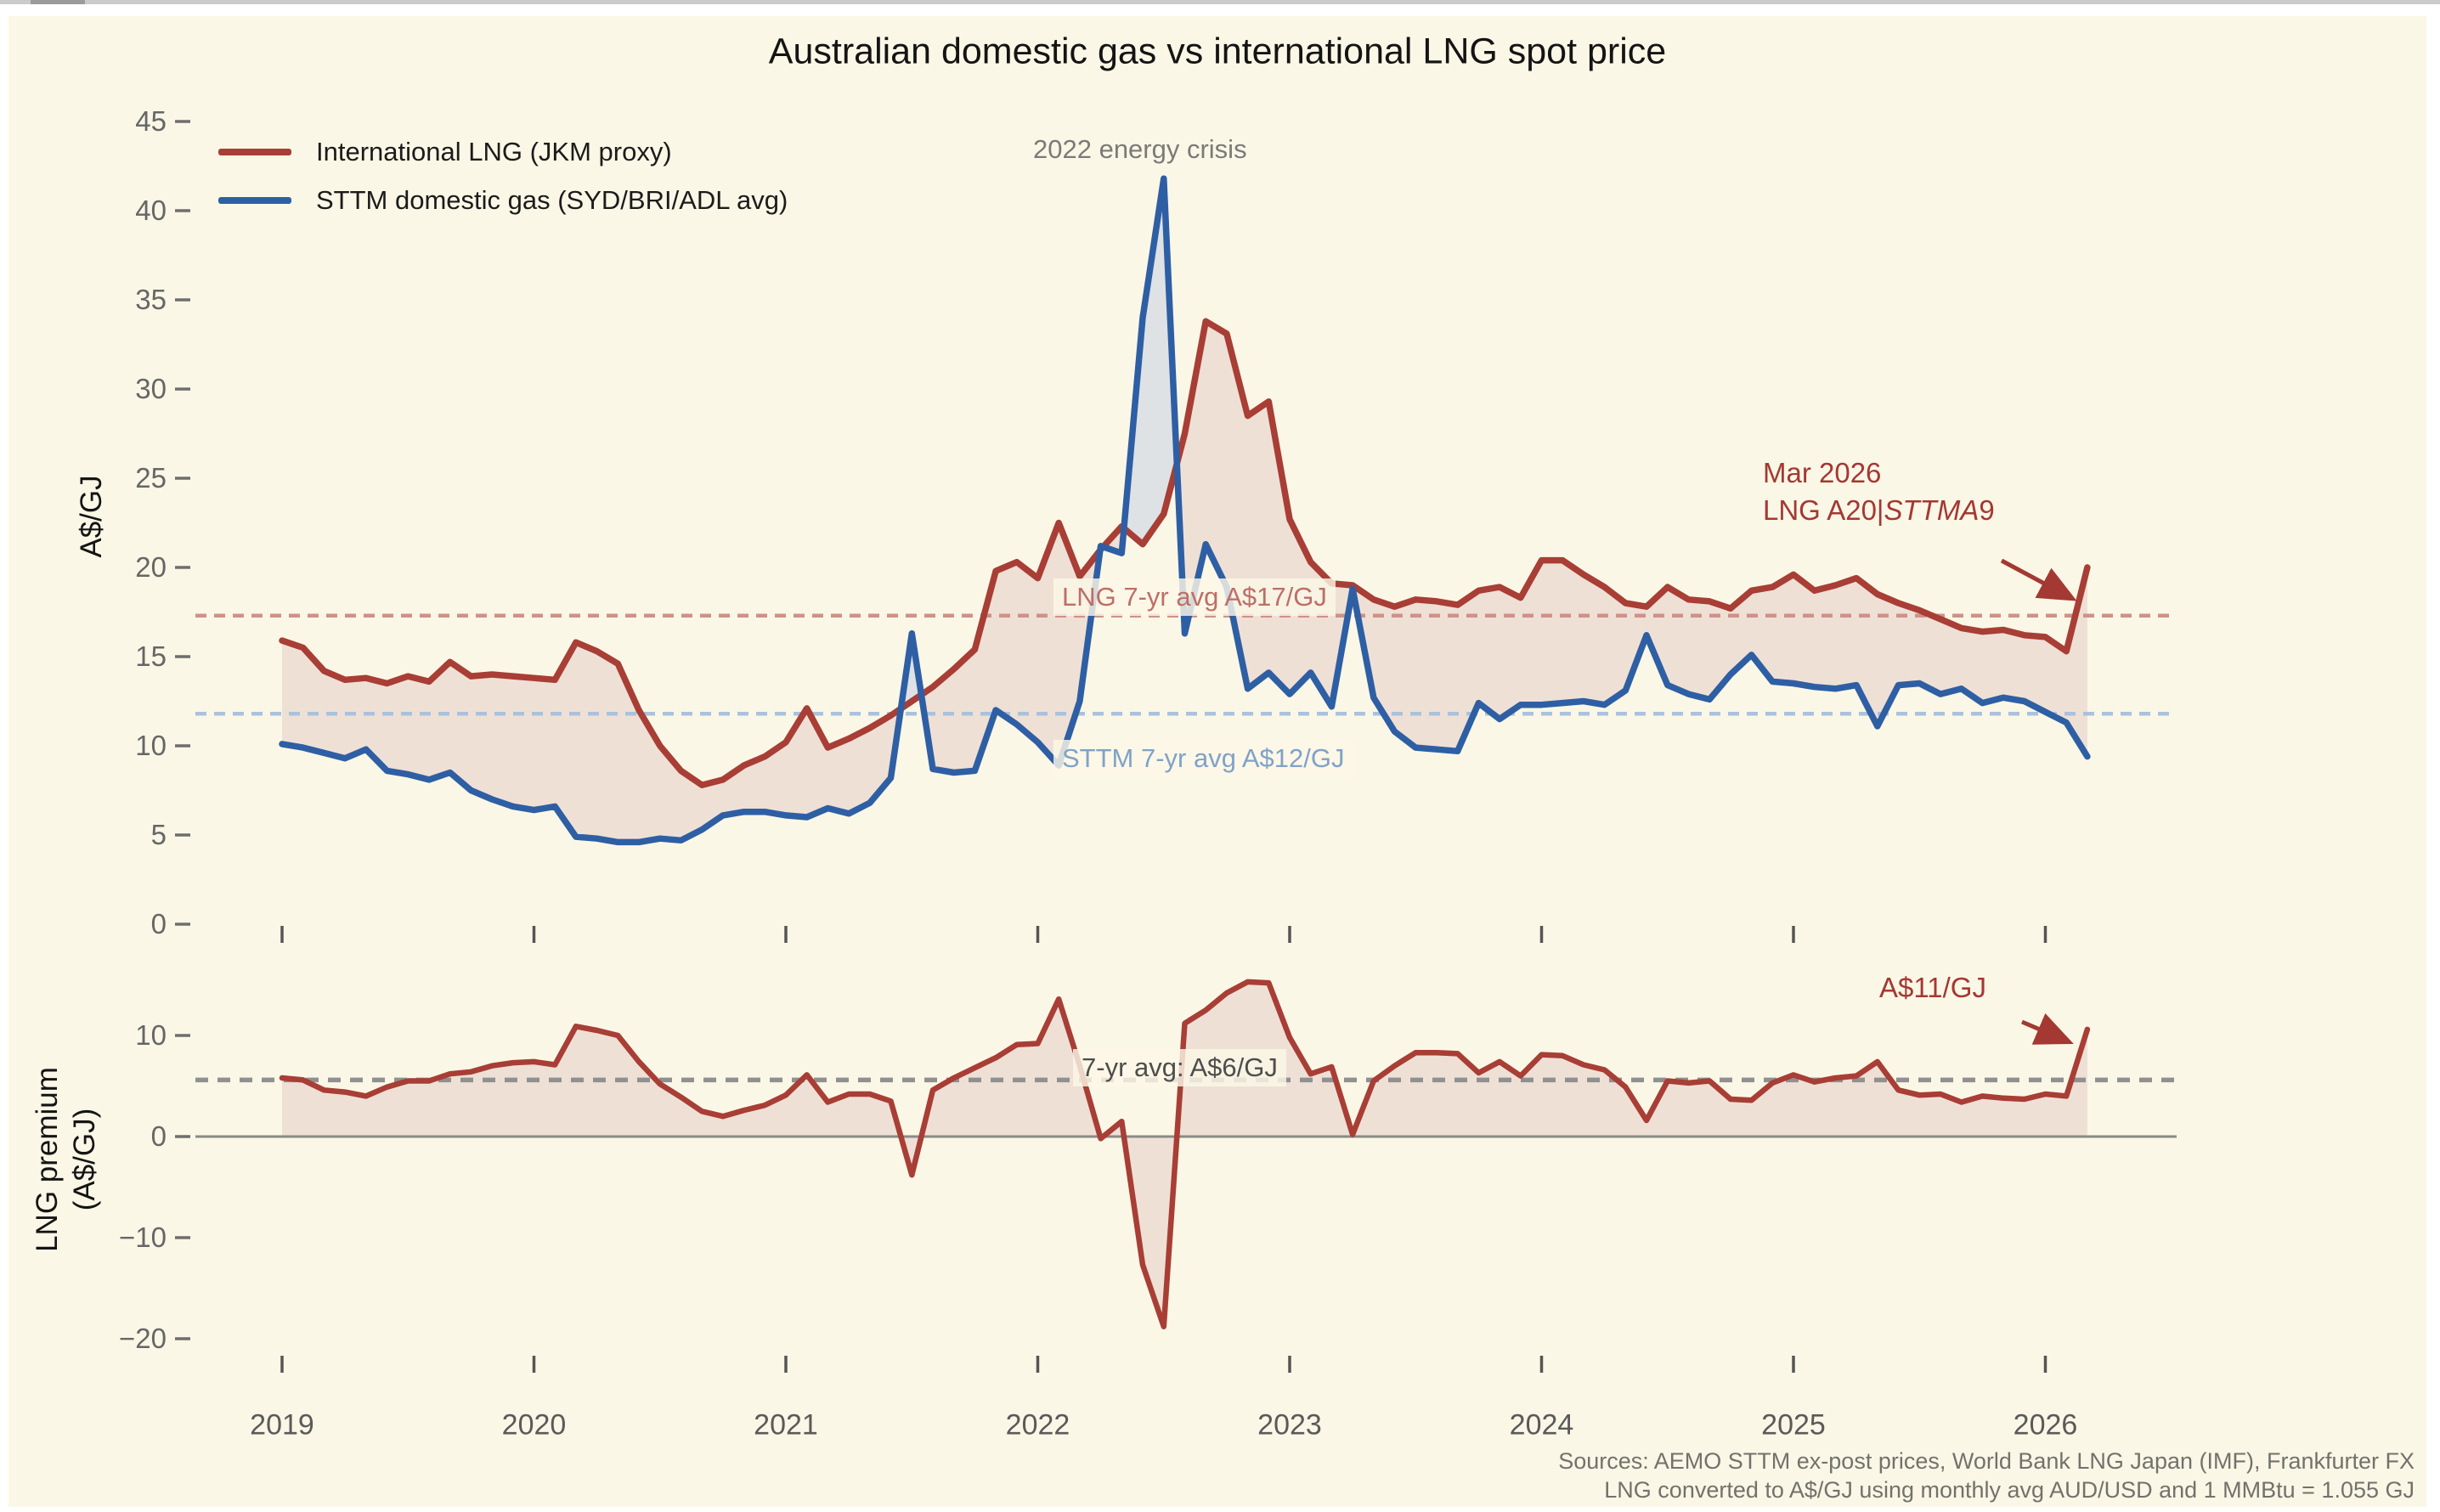 This screenshot has height=1512, width=2440. Describe the element at coordinates (2047, 1029) in the screenshot. I see `premium-endpoint-arrow` at that location.